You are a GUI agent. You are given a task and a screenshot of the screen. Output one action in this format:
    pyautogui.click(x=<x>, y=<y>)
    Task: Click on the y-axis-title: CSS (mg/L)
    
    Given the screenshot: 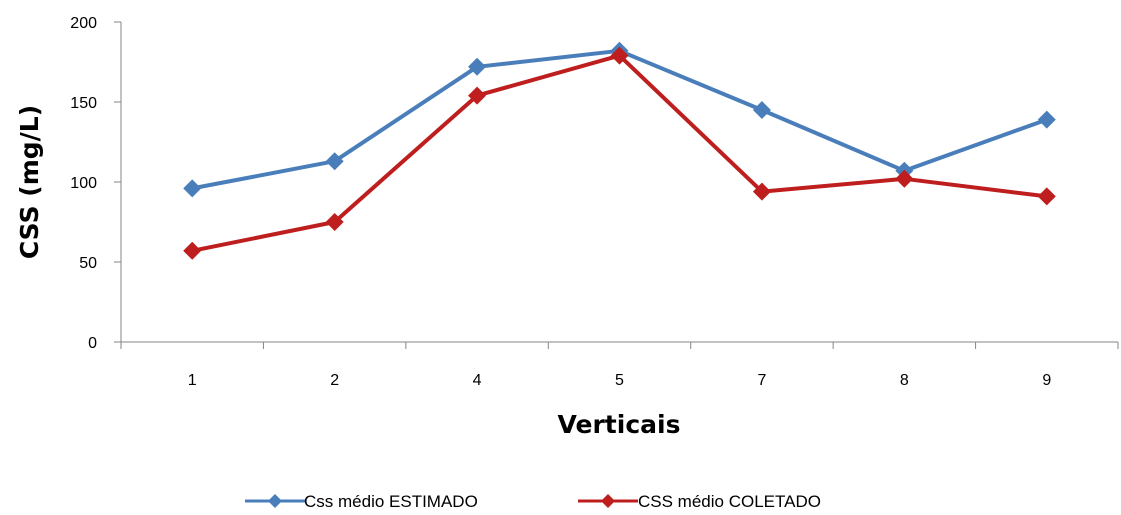 What is the action you would take?
    pyautogui.click(x=29, y=182)
    